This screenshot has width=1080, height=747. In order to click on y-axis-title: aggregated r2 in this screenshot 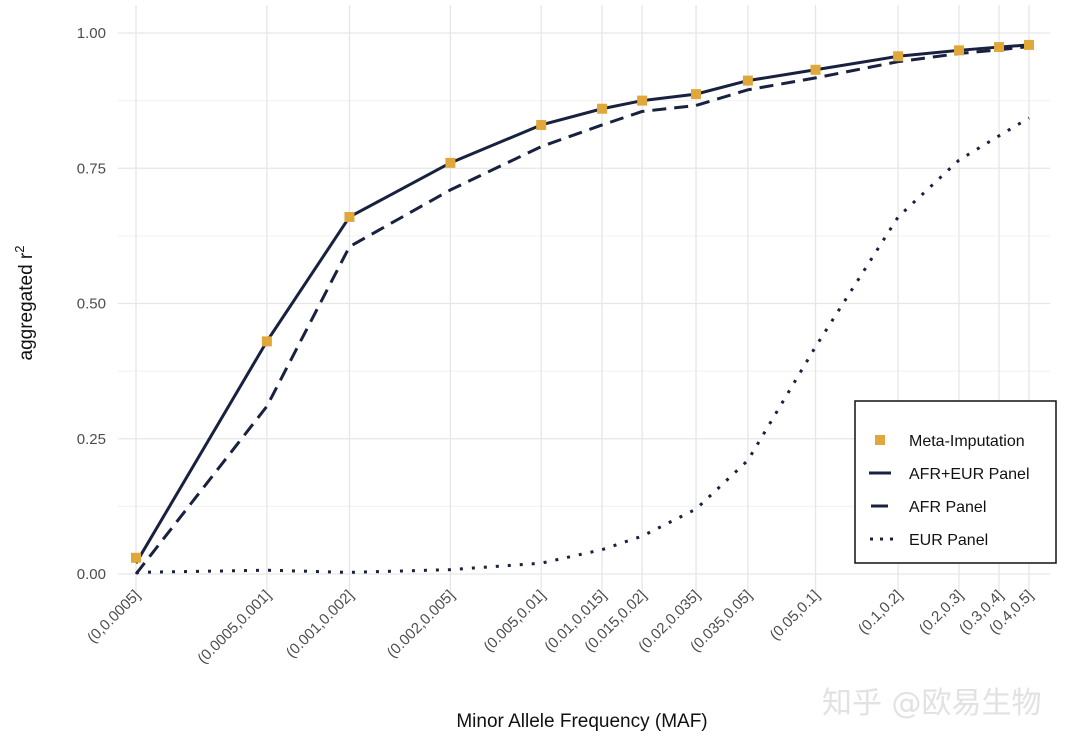, I will do `click(24, 303)`.